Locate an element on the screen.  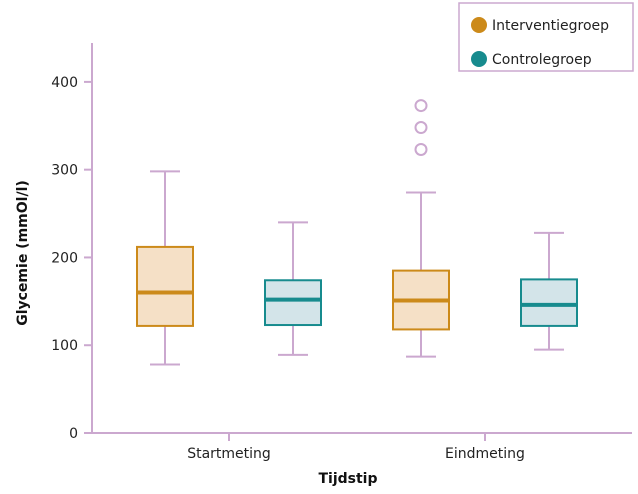
box-plot-controlegroep-eindmeting is located at coordinates (549, 291).